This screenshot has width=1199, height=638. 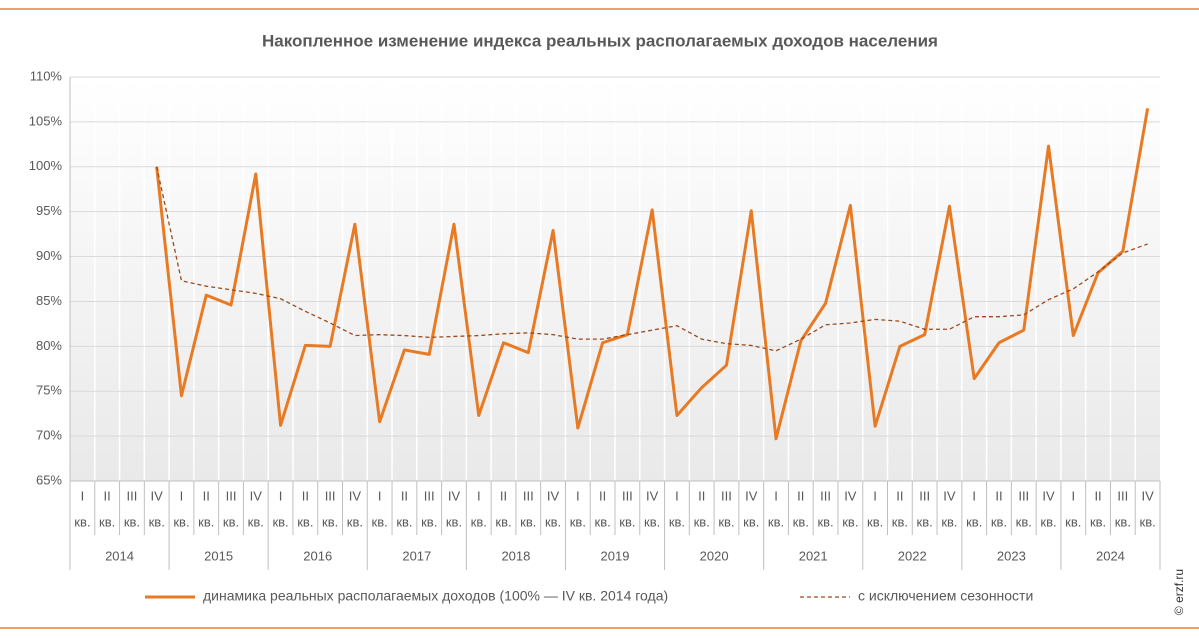 I want to click on y-tick-label: 105%, so click(x=46, y=120).